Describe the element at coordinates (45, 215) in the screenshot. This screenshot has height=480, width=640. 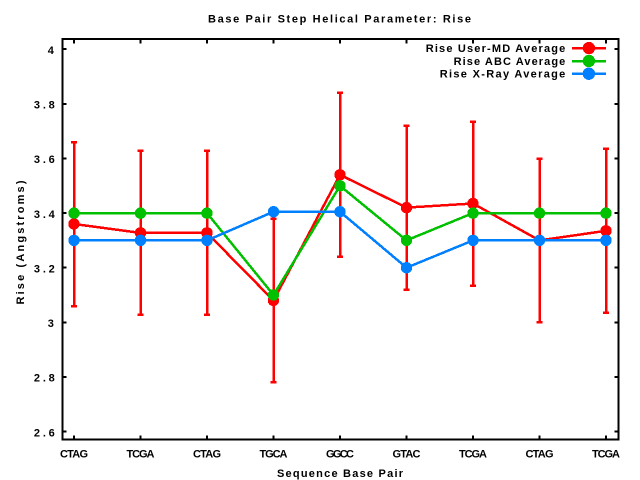
I see `svg-text: 3.4` at that location.